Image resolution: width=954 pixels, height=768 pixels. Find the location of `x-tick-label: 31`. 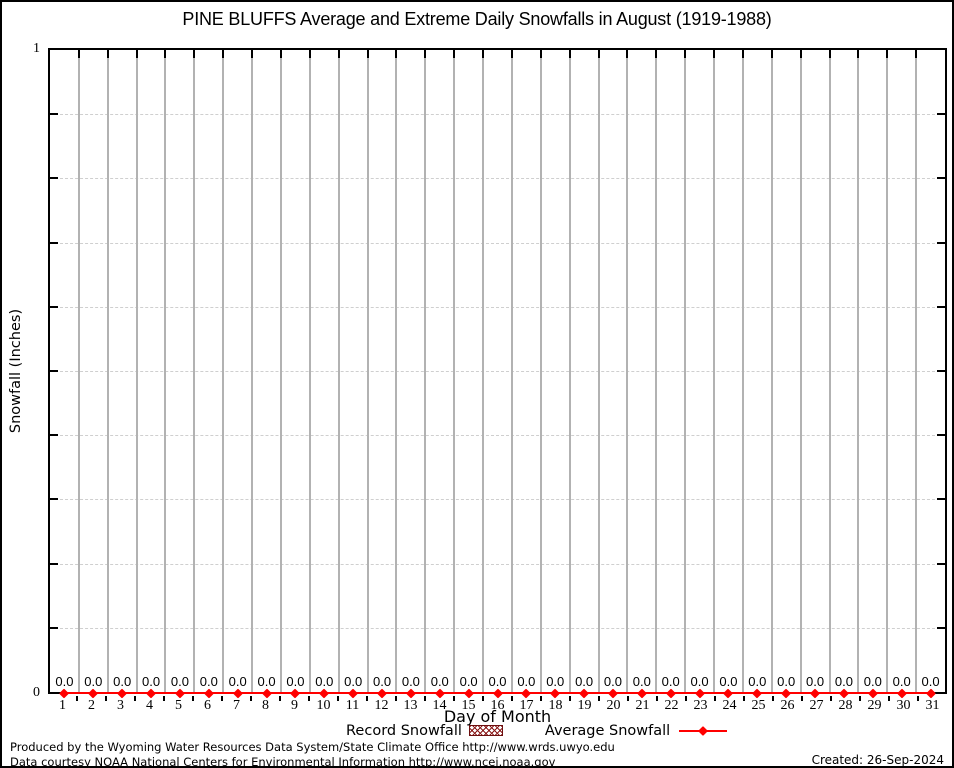

x-tick-label: 31 is located at coordinates (932, 705).